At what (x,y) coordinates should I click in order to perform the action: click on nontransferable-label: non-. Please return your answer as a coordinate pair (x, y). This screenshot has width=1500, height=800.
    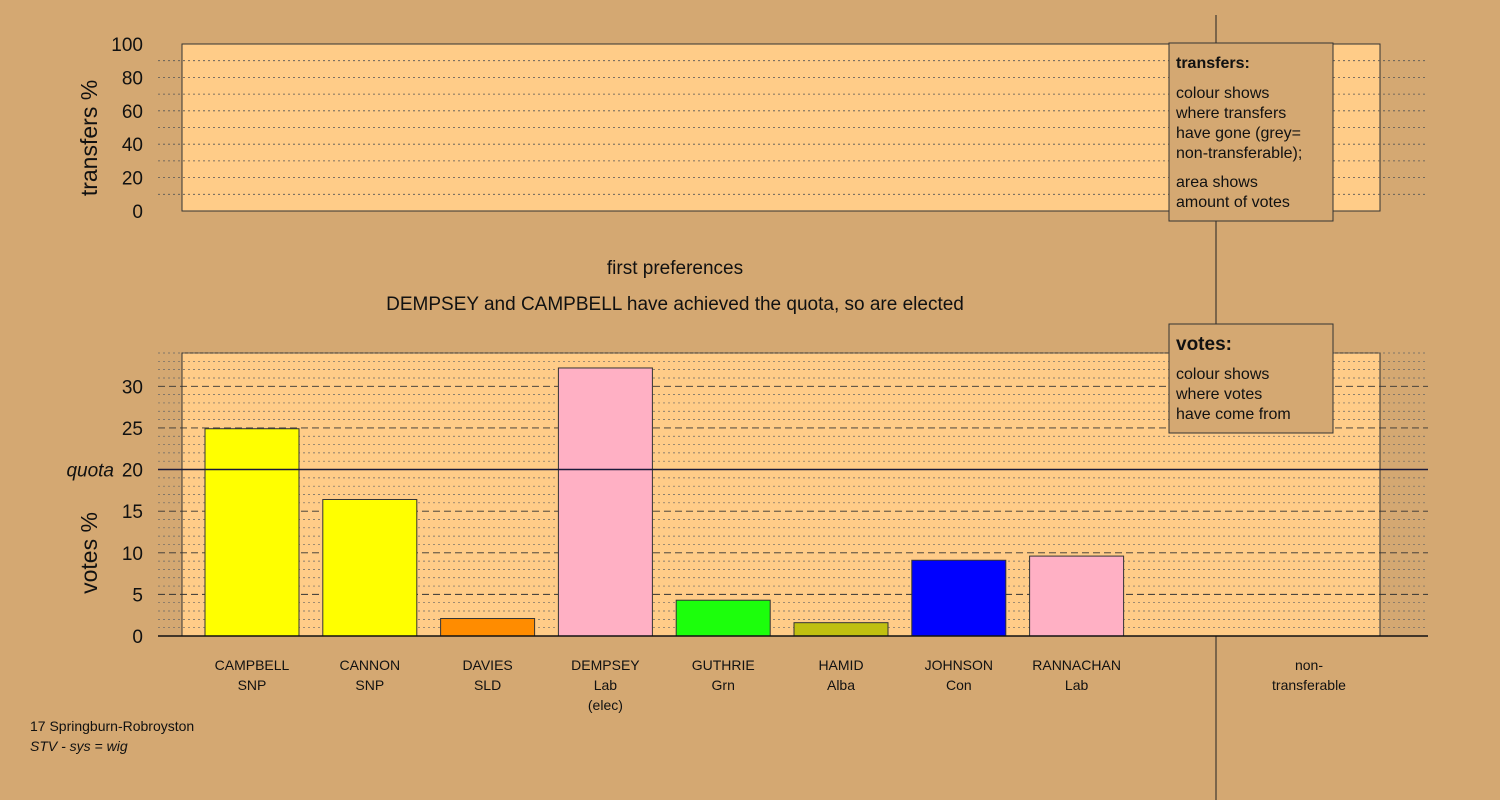
    Looking at the image, I should click on (1309, 665).